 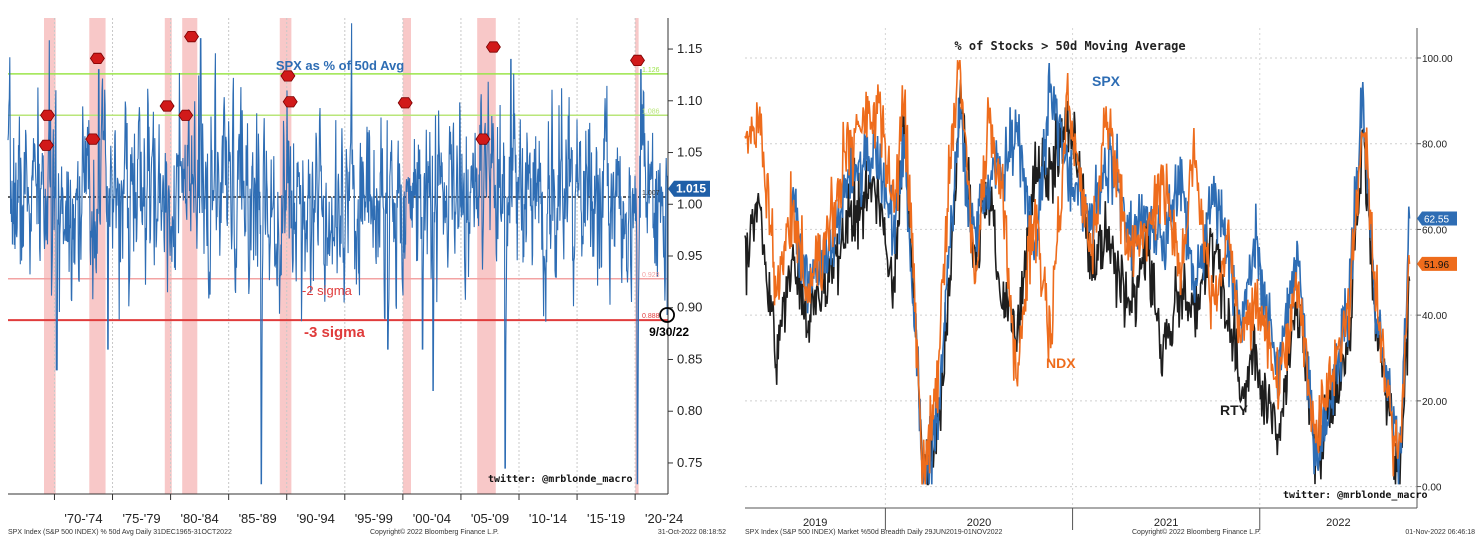 What do you see at coordinates (667, 315) in the screenshot?
I see `current-point-circle` at bounding box center [667, 315].